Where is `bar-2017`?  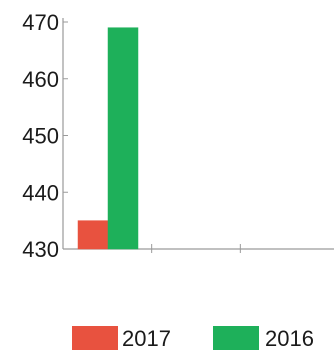 bar-2017 is located at coordinates (93, 235).